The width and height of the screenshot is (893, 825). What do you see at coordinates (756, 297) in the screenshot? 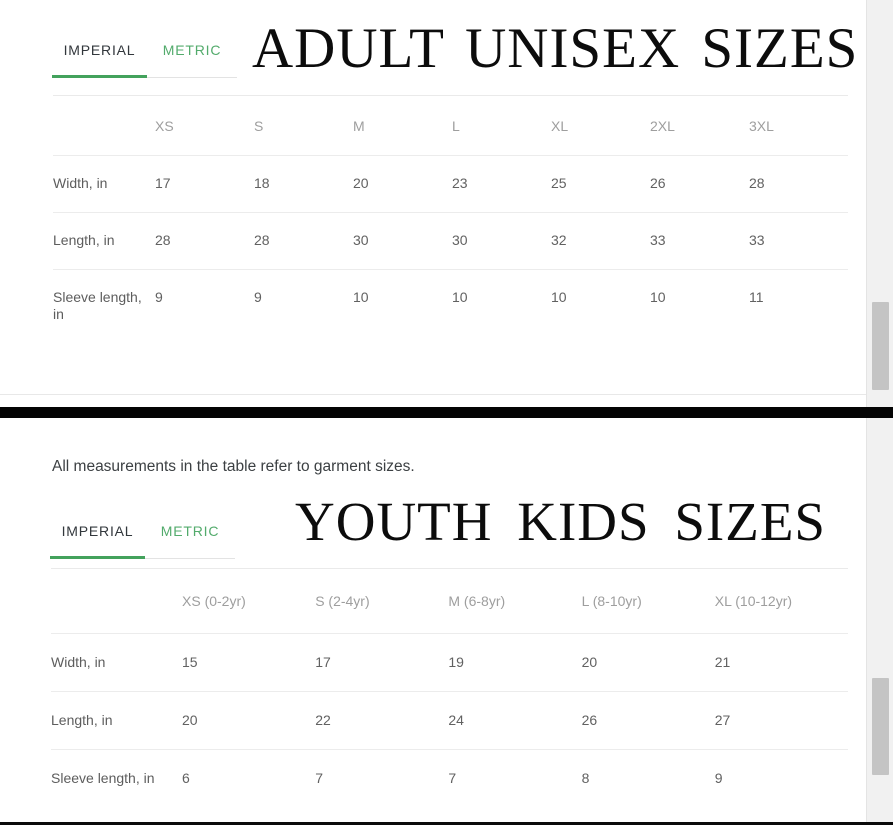
I see `size-value: 11` at bounding box center [756, 297].